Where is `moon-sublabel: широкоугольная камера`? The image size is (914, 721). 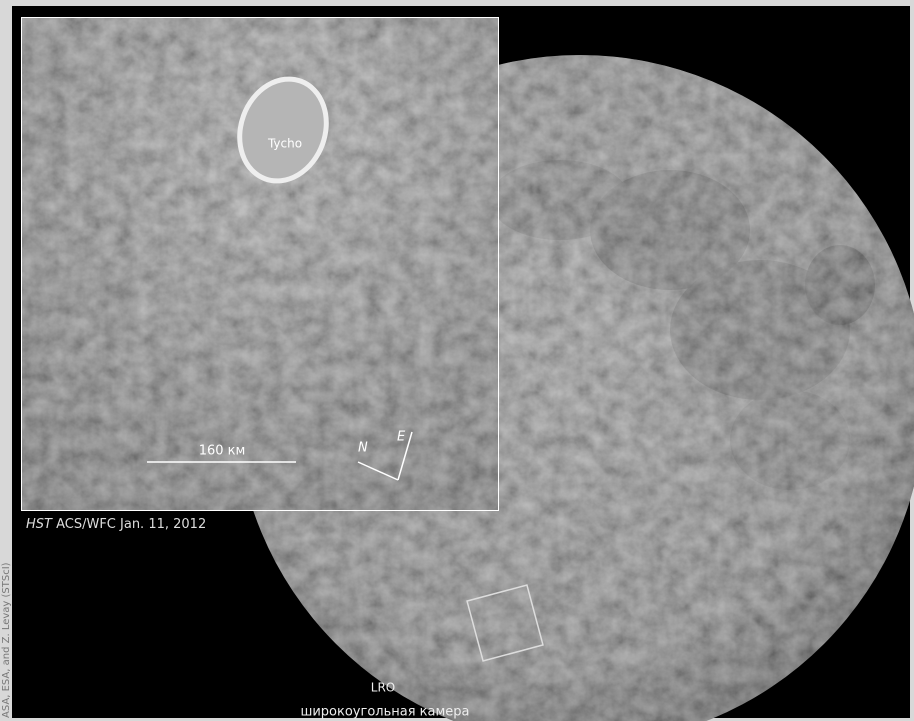
moon-sublabel: широкоугольная камера is located at coordinates (384, 712).